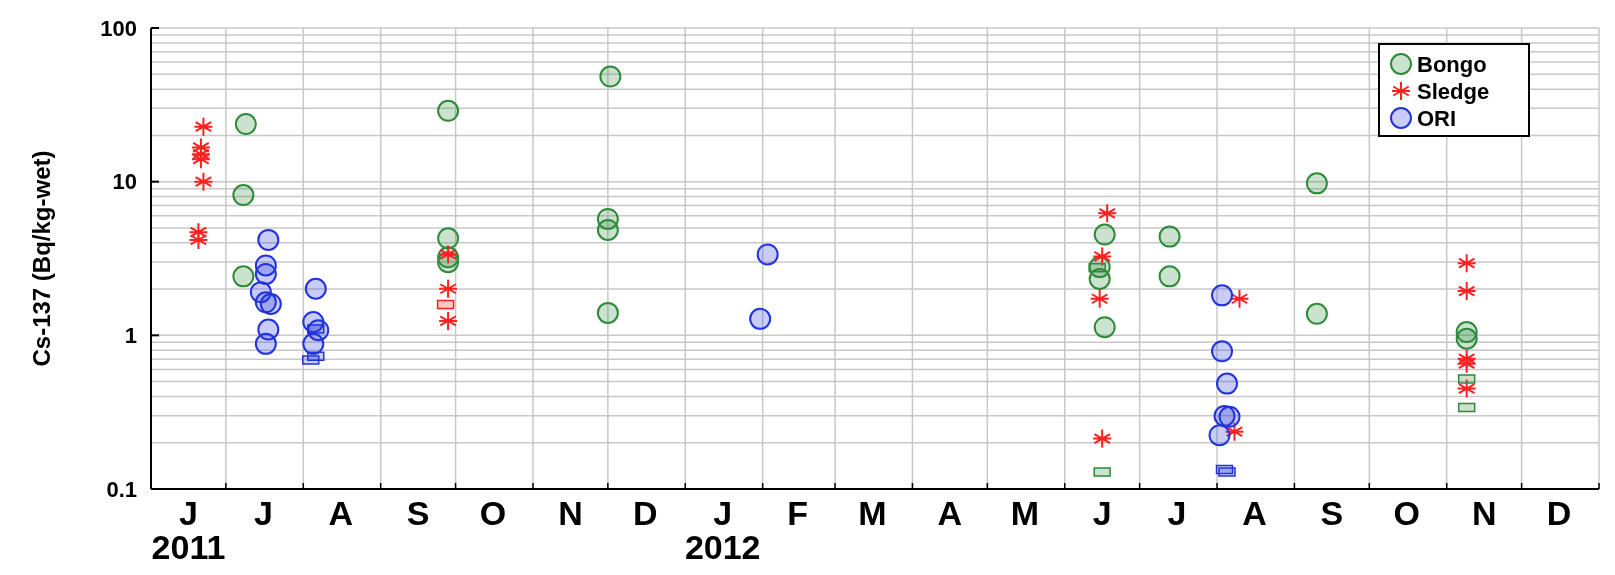 The height and width of the screenshot is (575, 1615). I want to click on y-axis-title: Cs-137 (Bq/kg-wet), so click(41, 258).